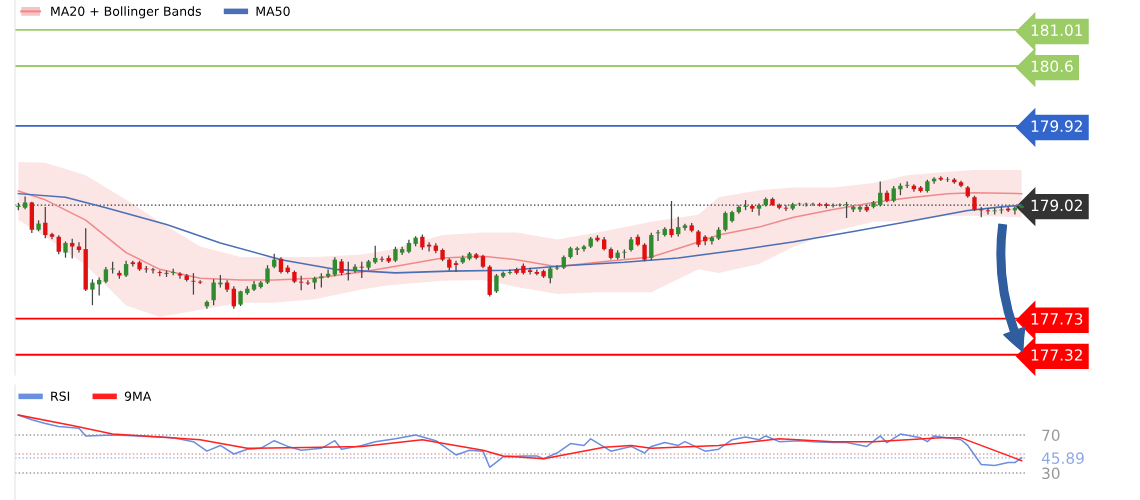  I want to click on y-tick-label: 177.32, so click(1056, 355).